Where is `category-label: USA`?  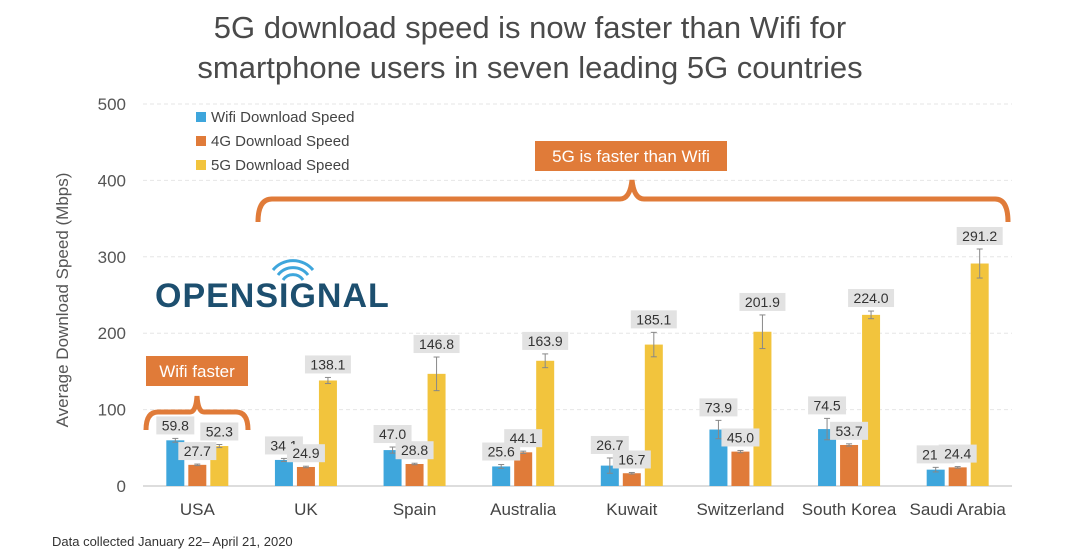
category-label: USA is located at coordinates (198, 509).